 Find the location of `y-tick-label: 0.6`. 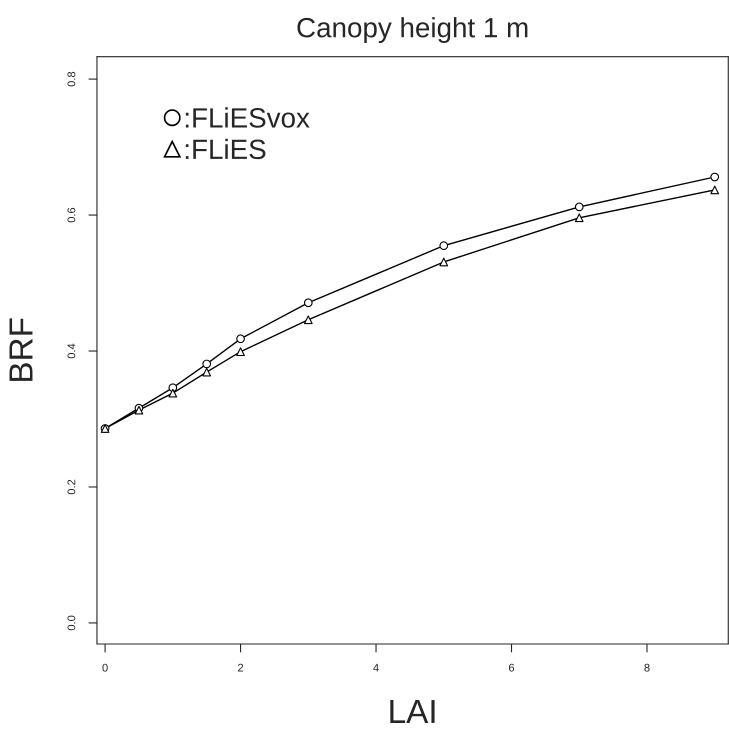

y-tick-label: 0.6 is located at coordinates (71, 215).